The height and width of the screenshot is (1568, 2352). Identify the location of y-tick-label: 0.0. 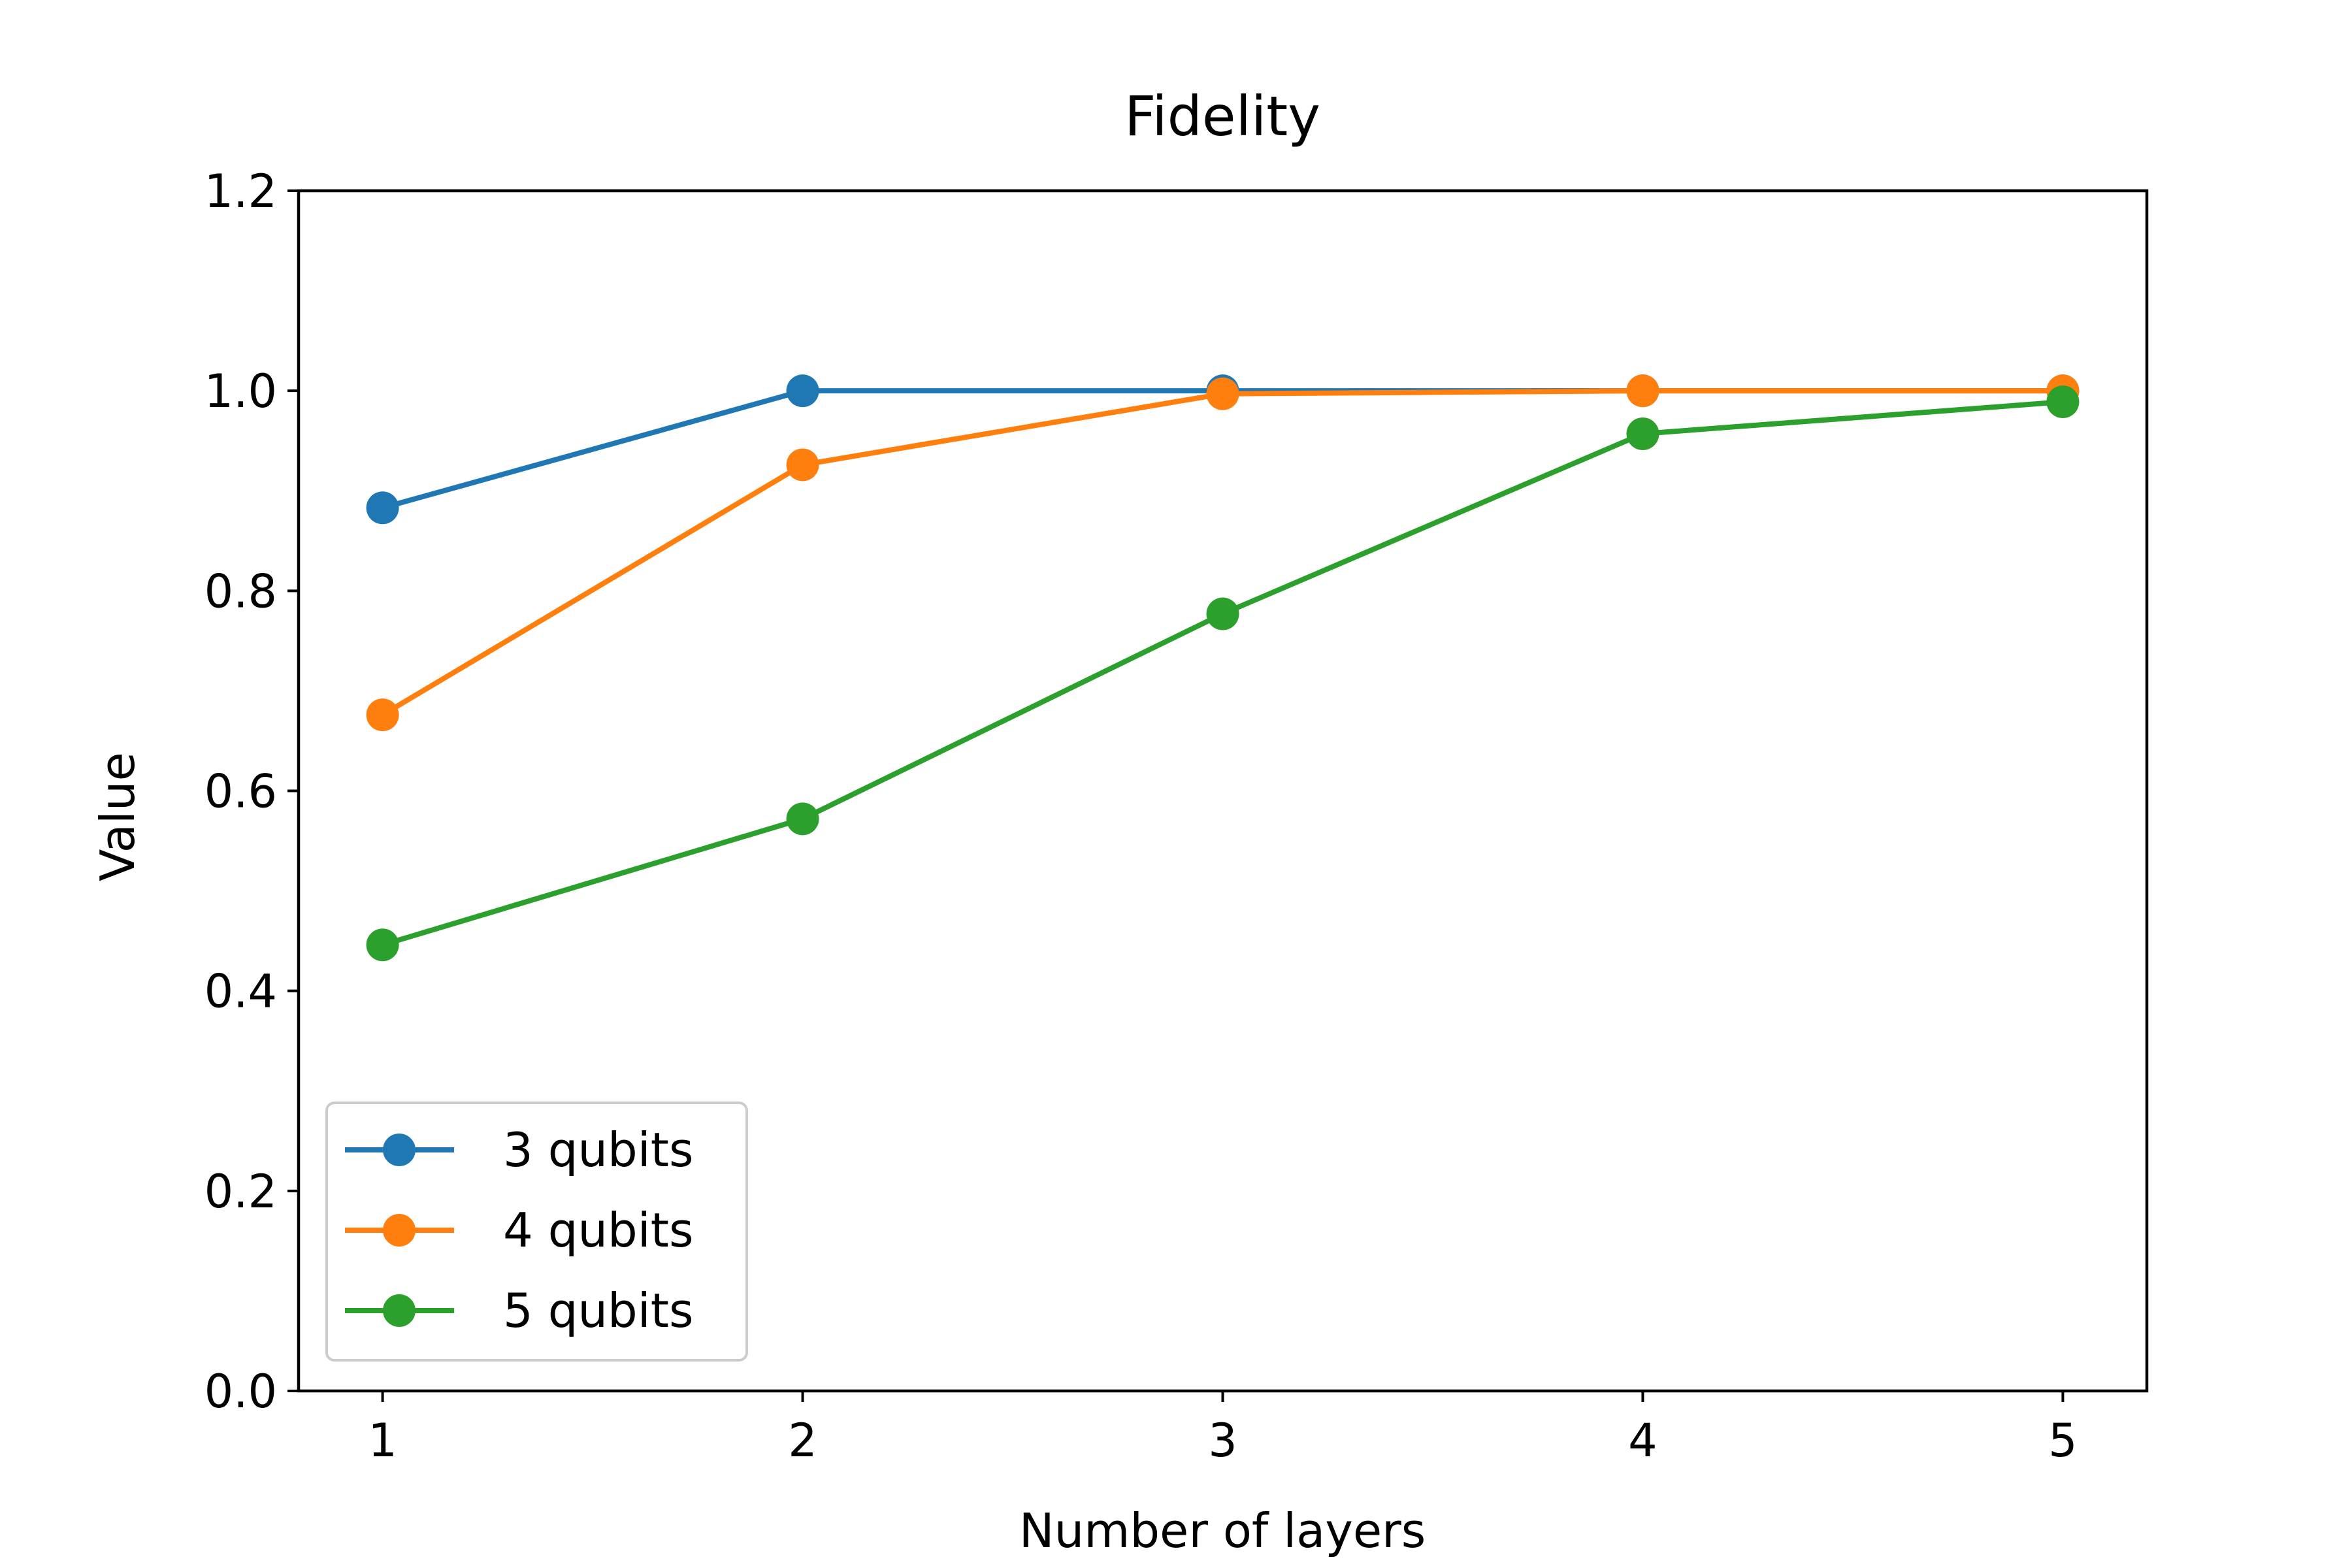
(240, 1391).